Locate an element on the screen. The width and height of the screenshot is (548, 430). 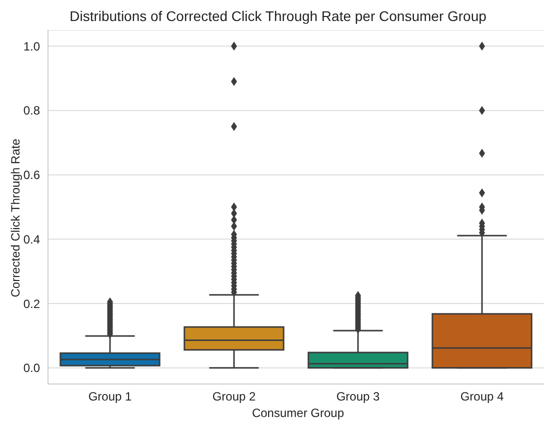
x-tick-label: Group 3 is located at coordinates (358, 397).